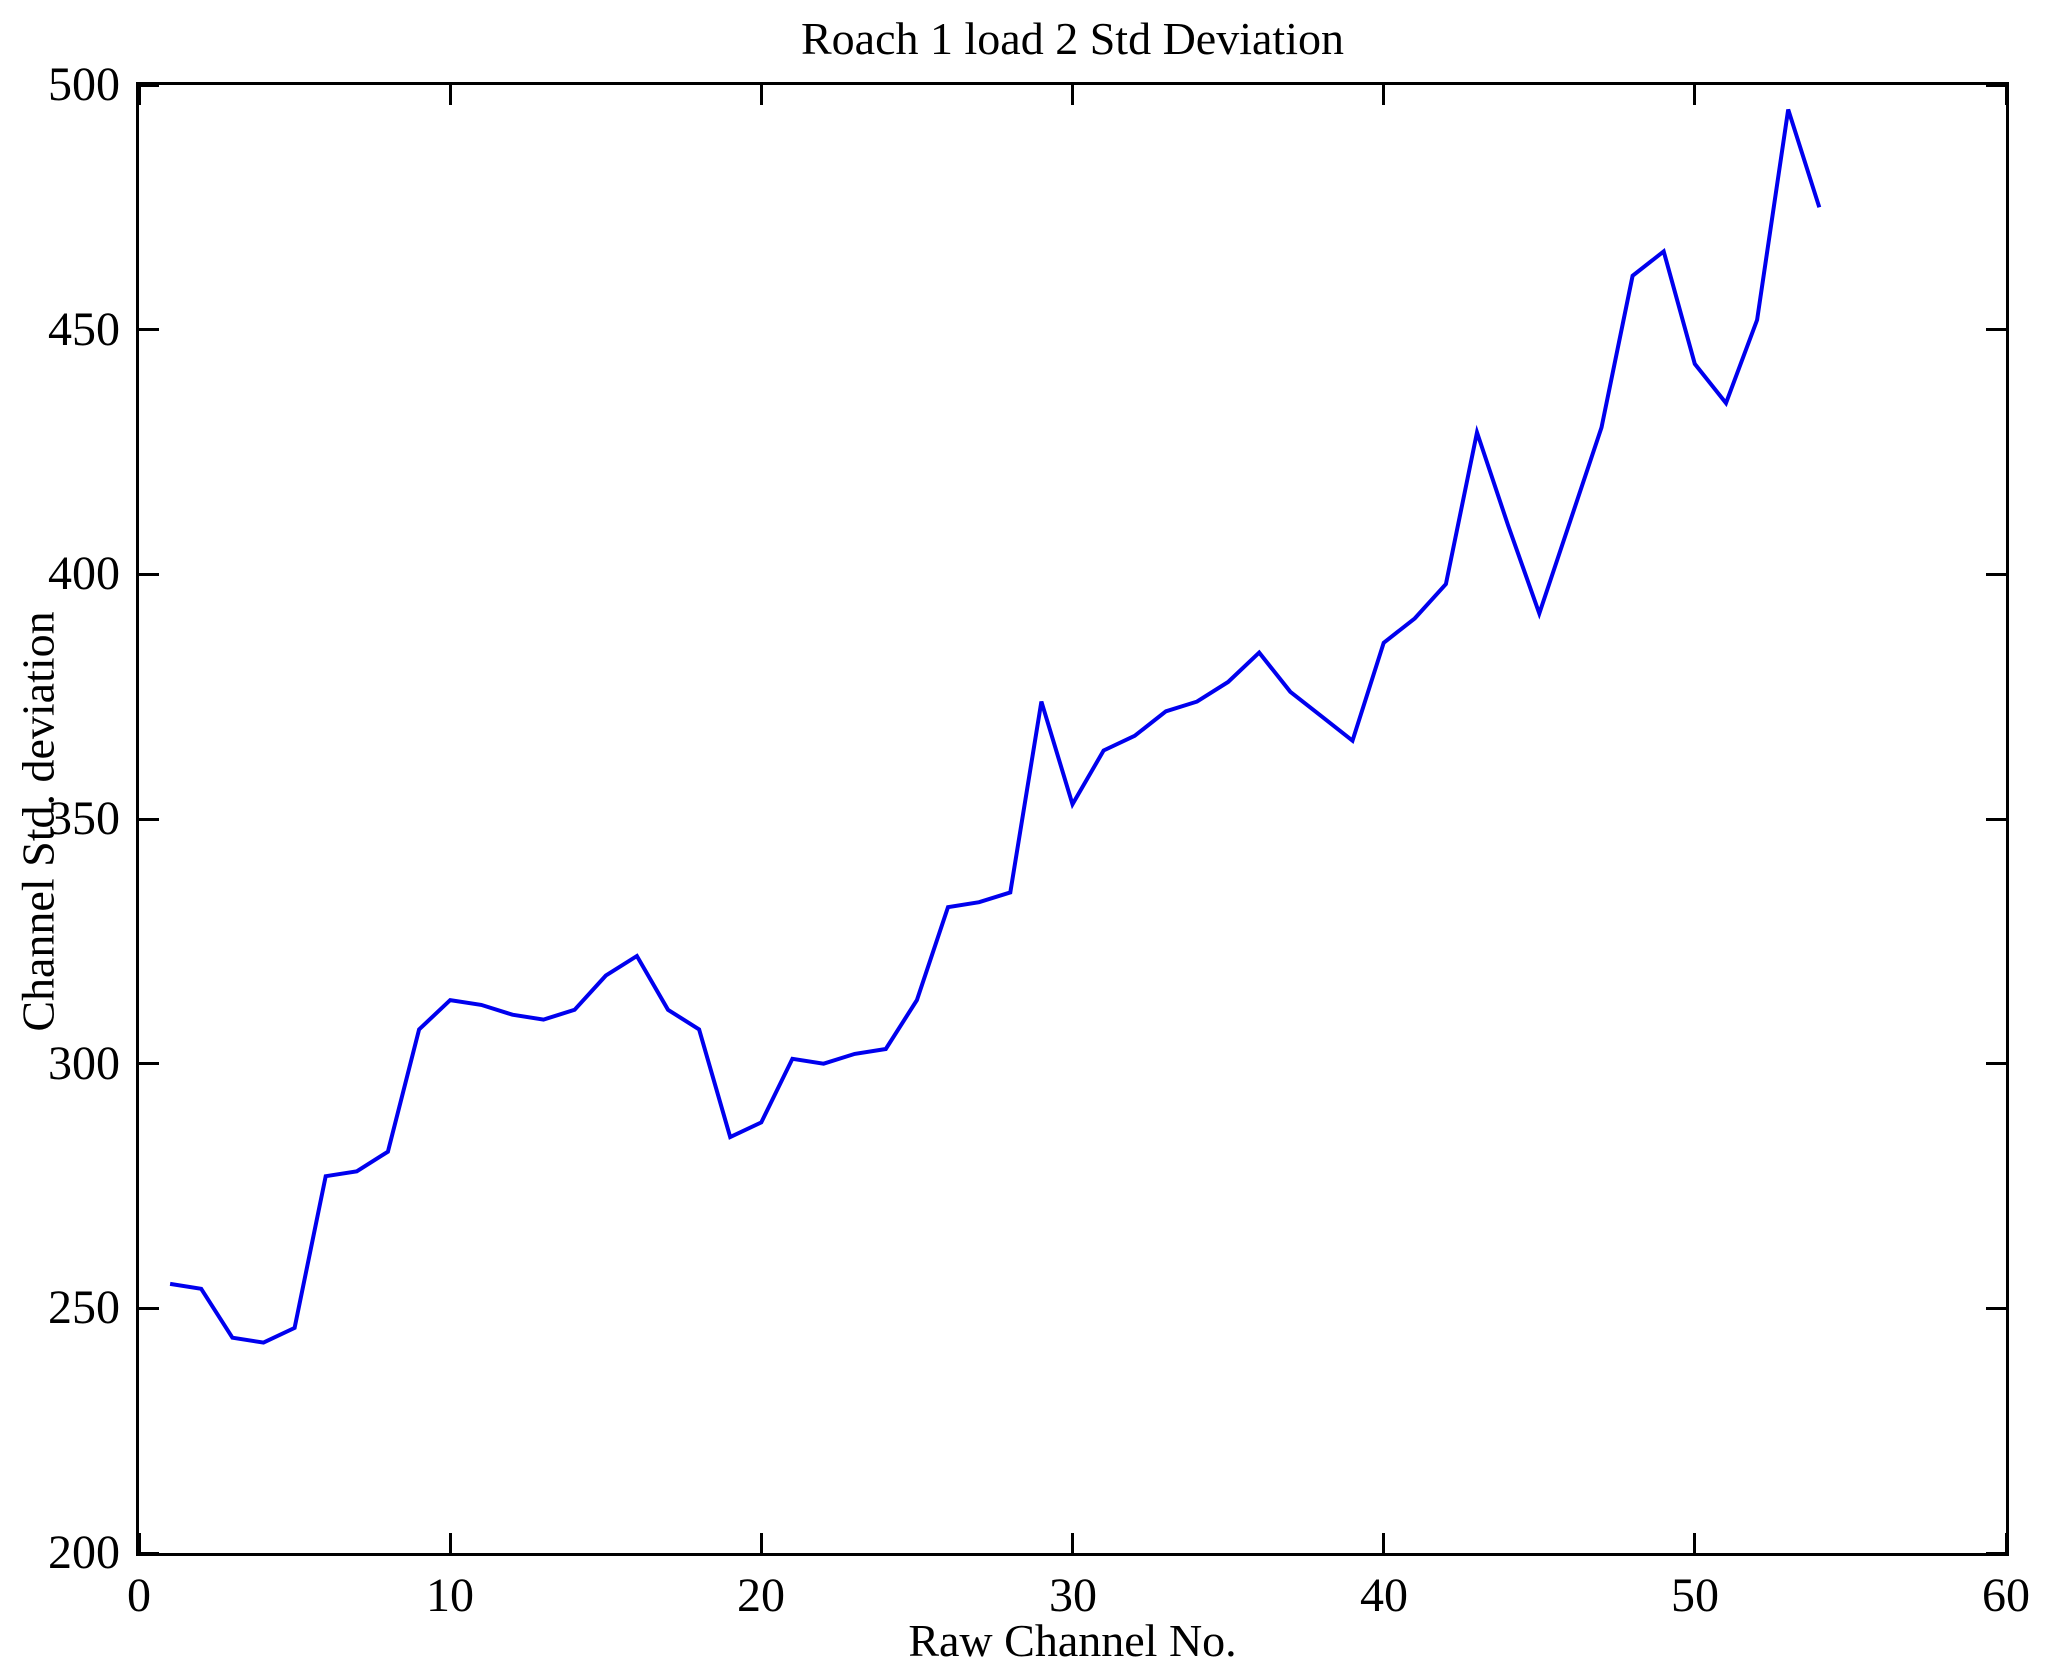 This screenshot has width=2046, height=1671. I want to click on x-axis-label: Raw Channel No., so click(1072, 1640).